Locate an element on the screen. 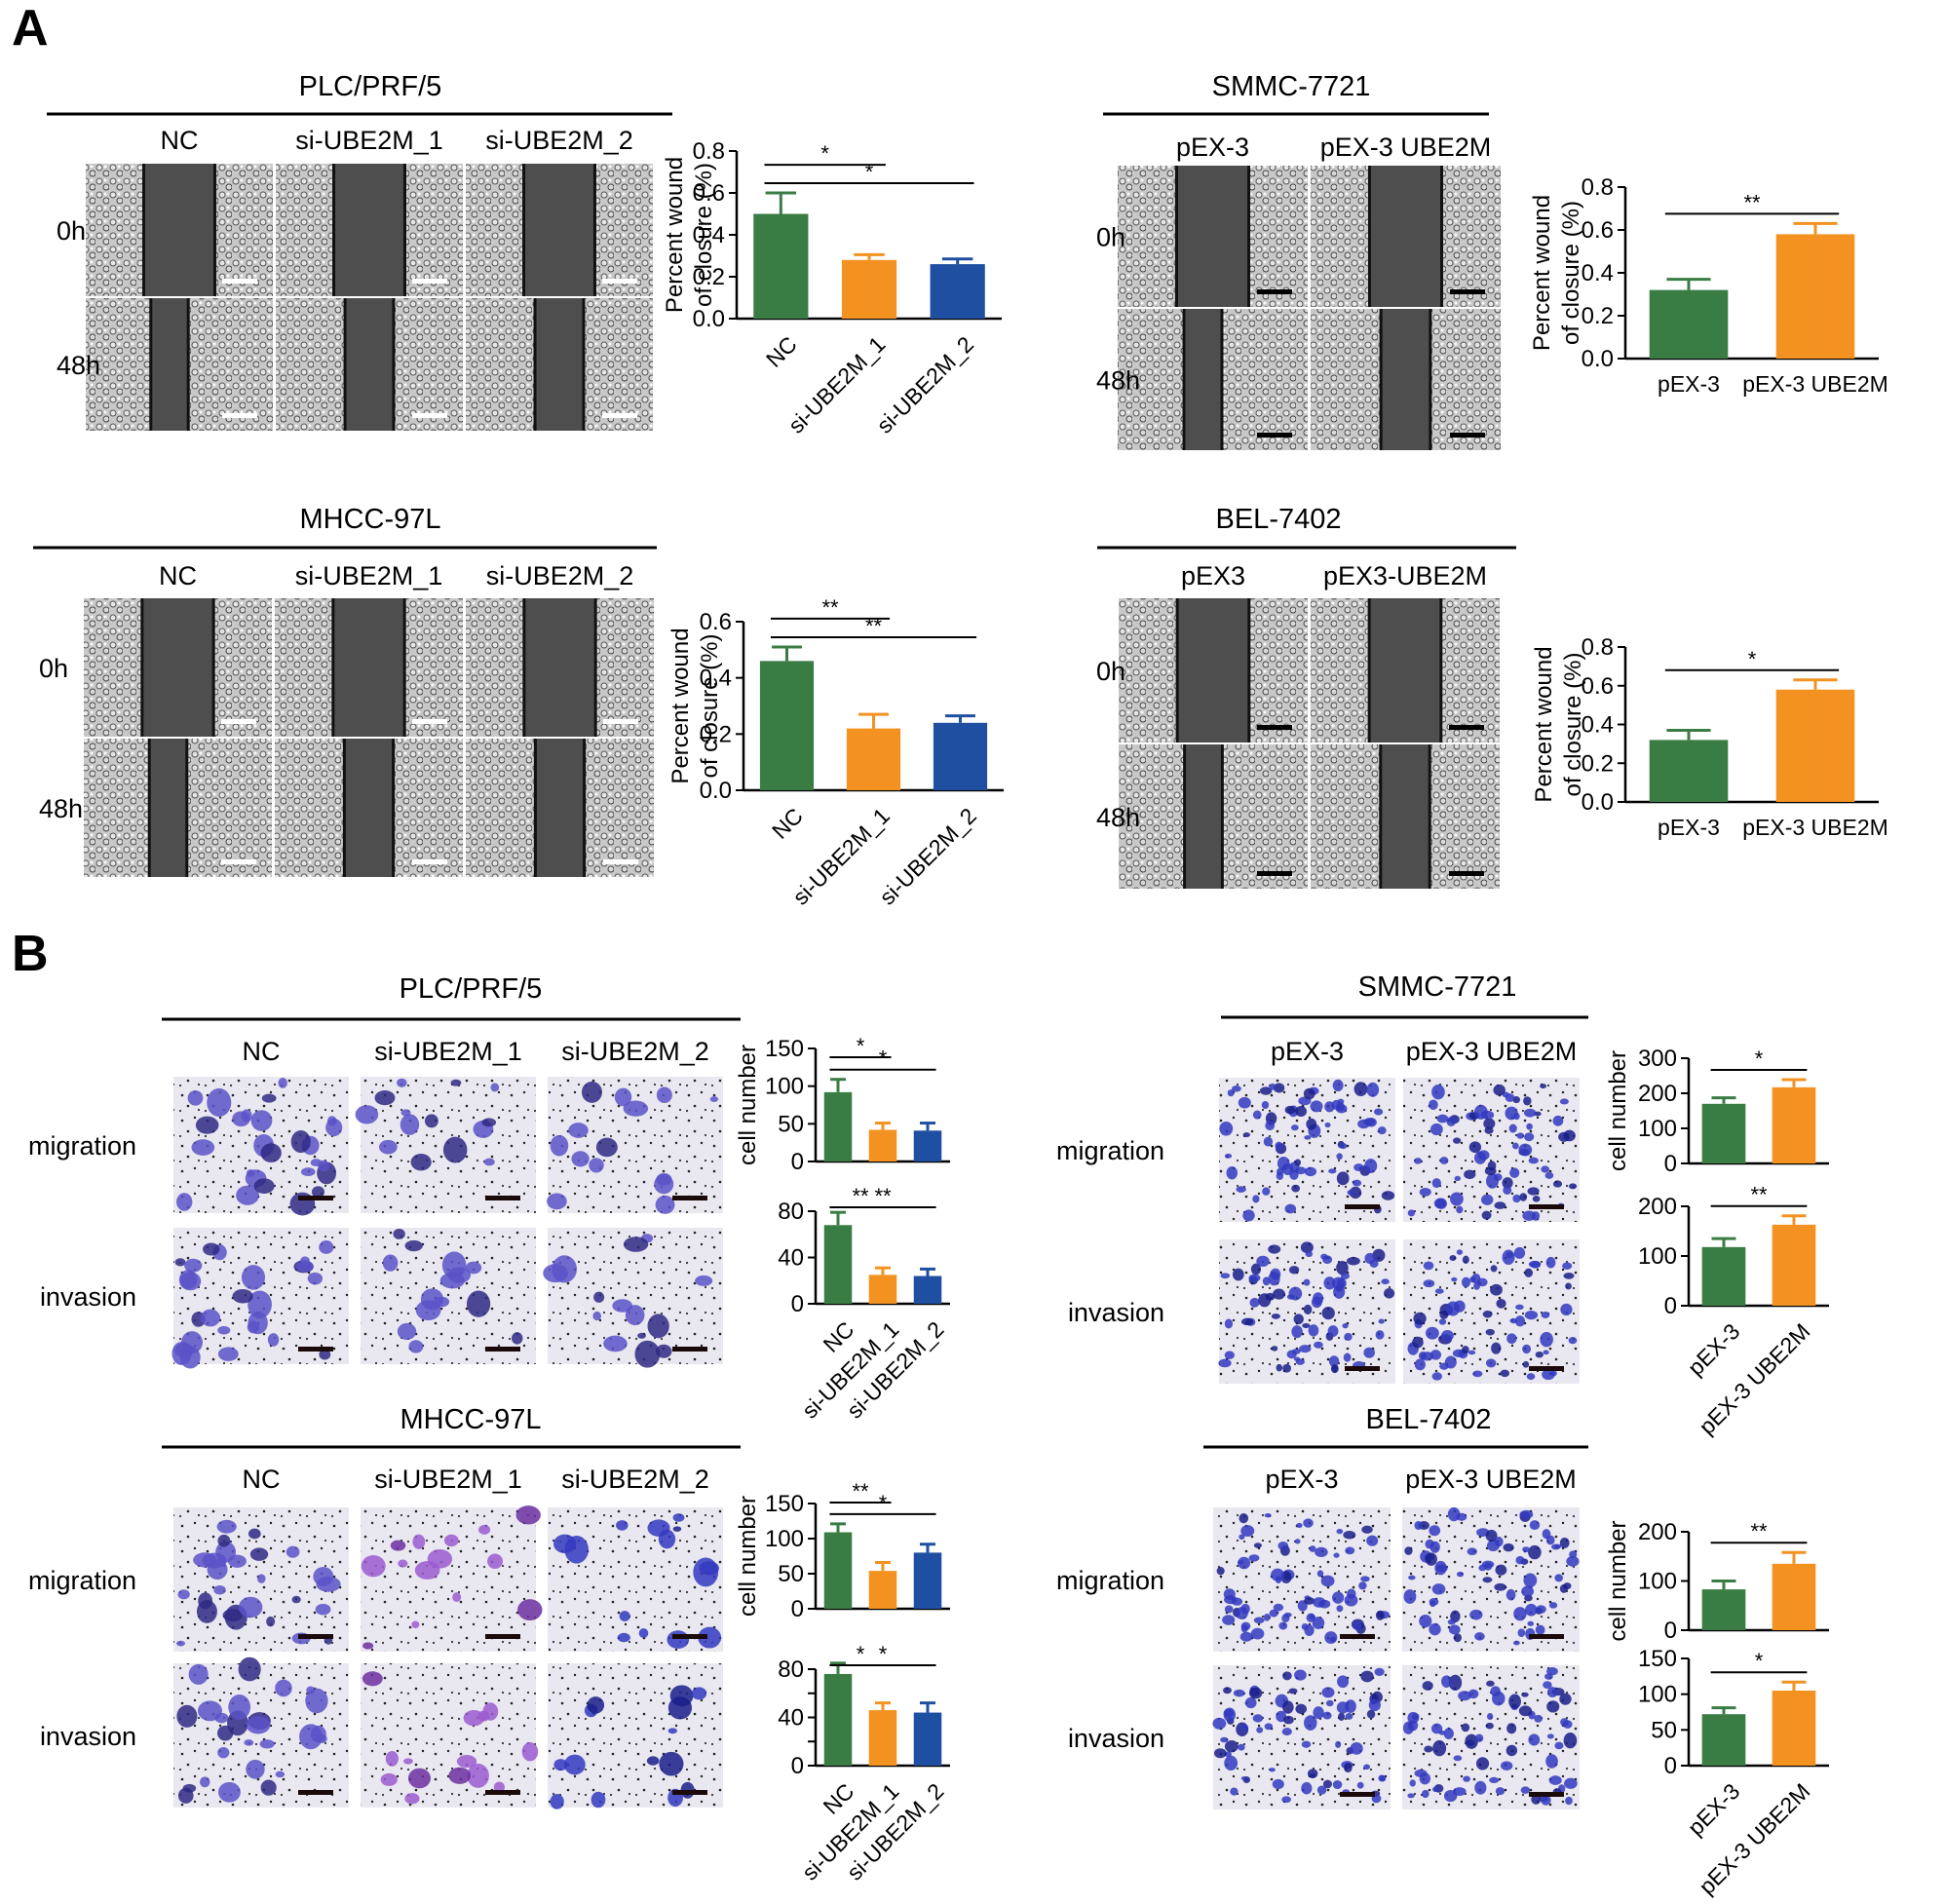  bar-chart: 0 100 200 cell number ** is located at coordinates (1717, 1581).